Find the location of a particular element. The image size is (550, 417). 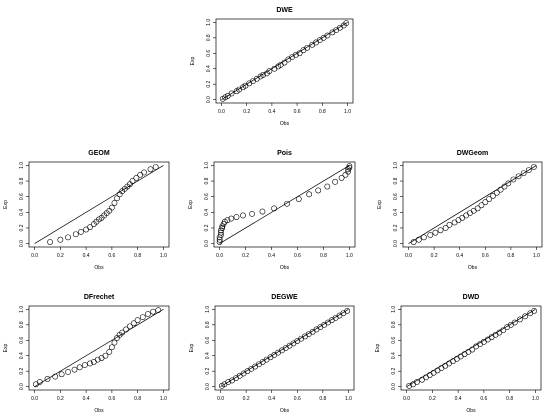

panel-title: DWGeom is located at coordinates (473, 153).